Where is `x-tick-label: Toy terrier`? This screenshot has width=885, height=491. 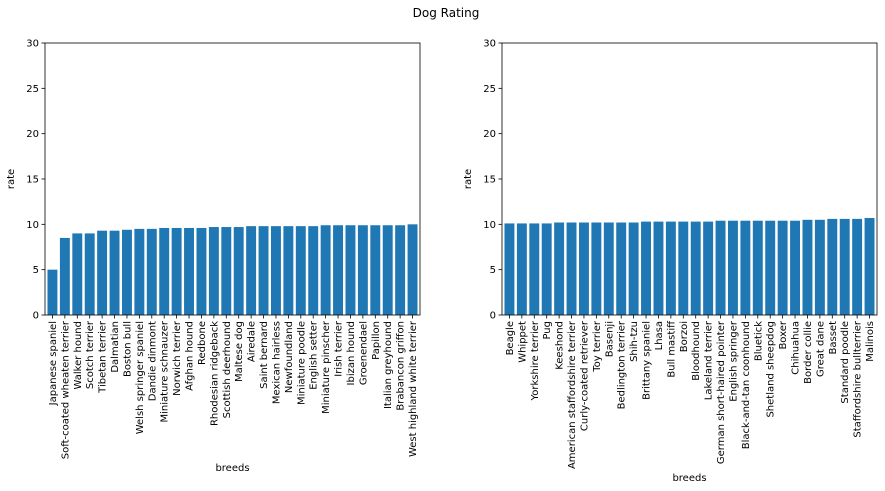 x-tick-label: Toy terrier is located at coordinates (597, 346).